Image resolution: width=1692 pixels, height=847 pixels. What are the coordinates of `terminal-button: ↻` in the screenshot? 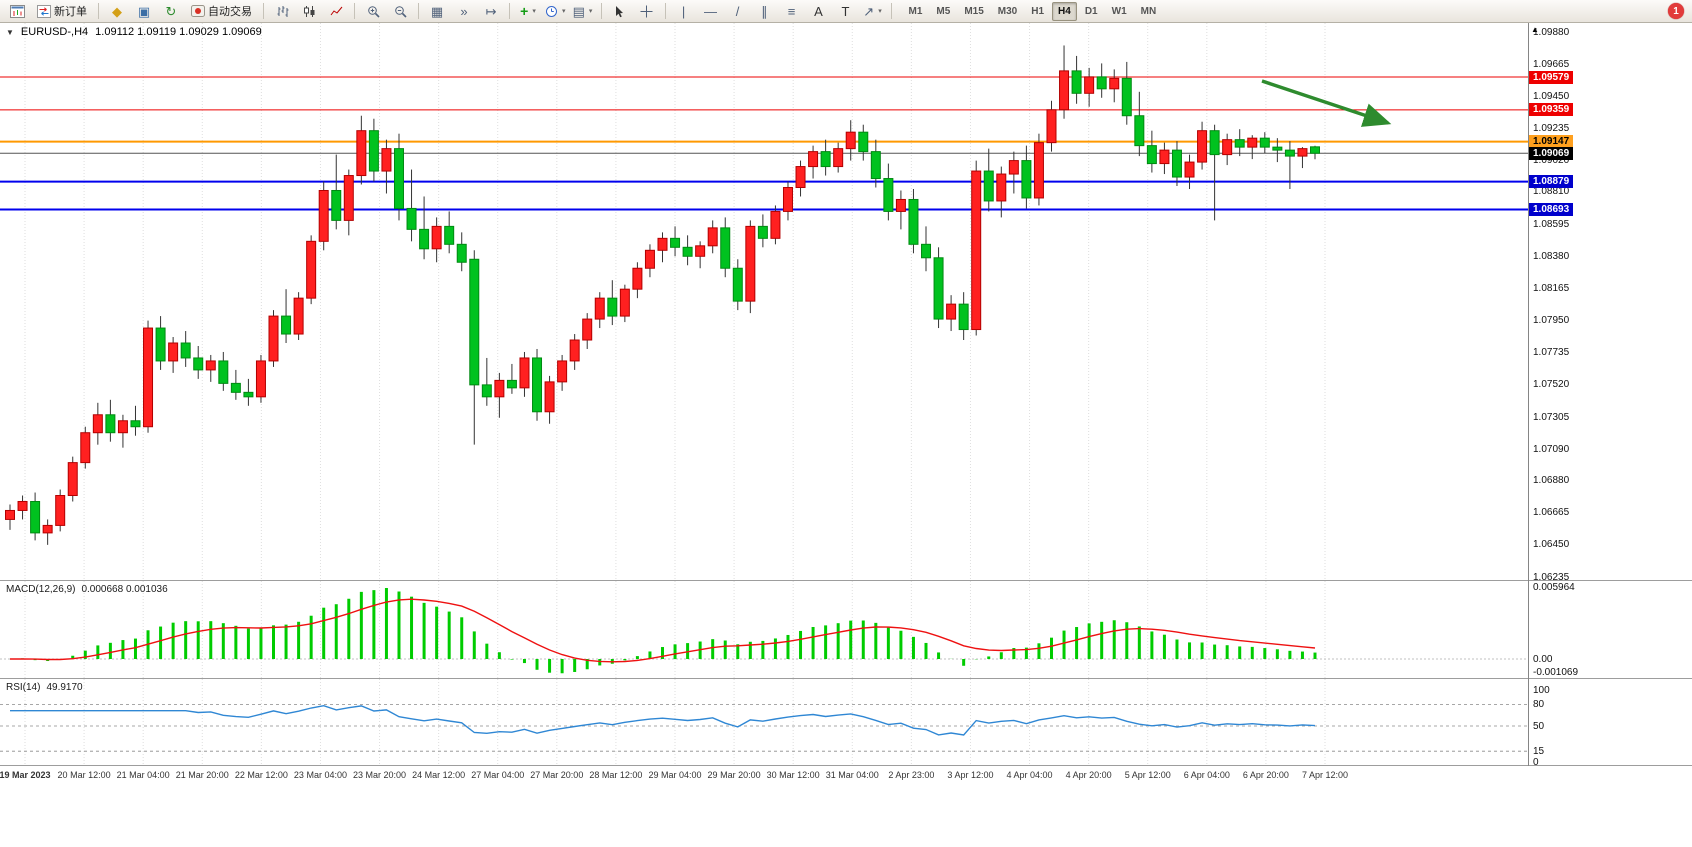 It's located at (171, 11).